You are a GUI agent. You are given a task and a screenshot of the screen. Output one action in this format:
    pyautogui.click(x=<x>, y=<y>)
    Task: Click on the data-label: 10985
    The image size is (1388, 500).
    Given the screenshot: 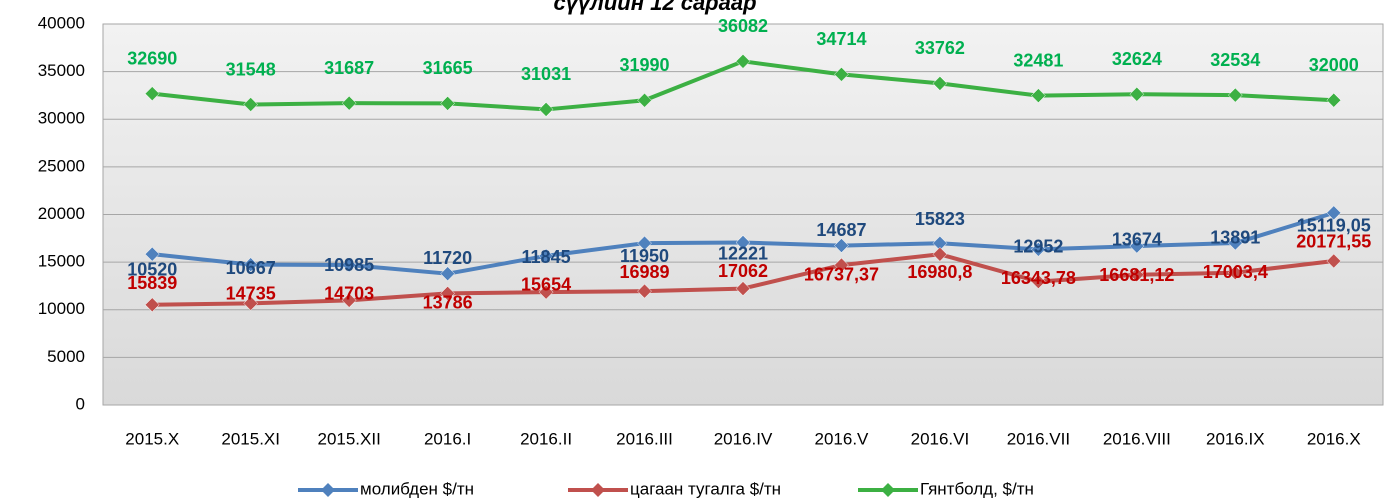 What is the action you would take?
    pyautogui.click(x=349, y=265)
    